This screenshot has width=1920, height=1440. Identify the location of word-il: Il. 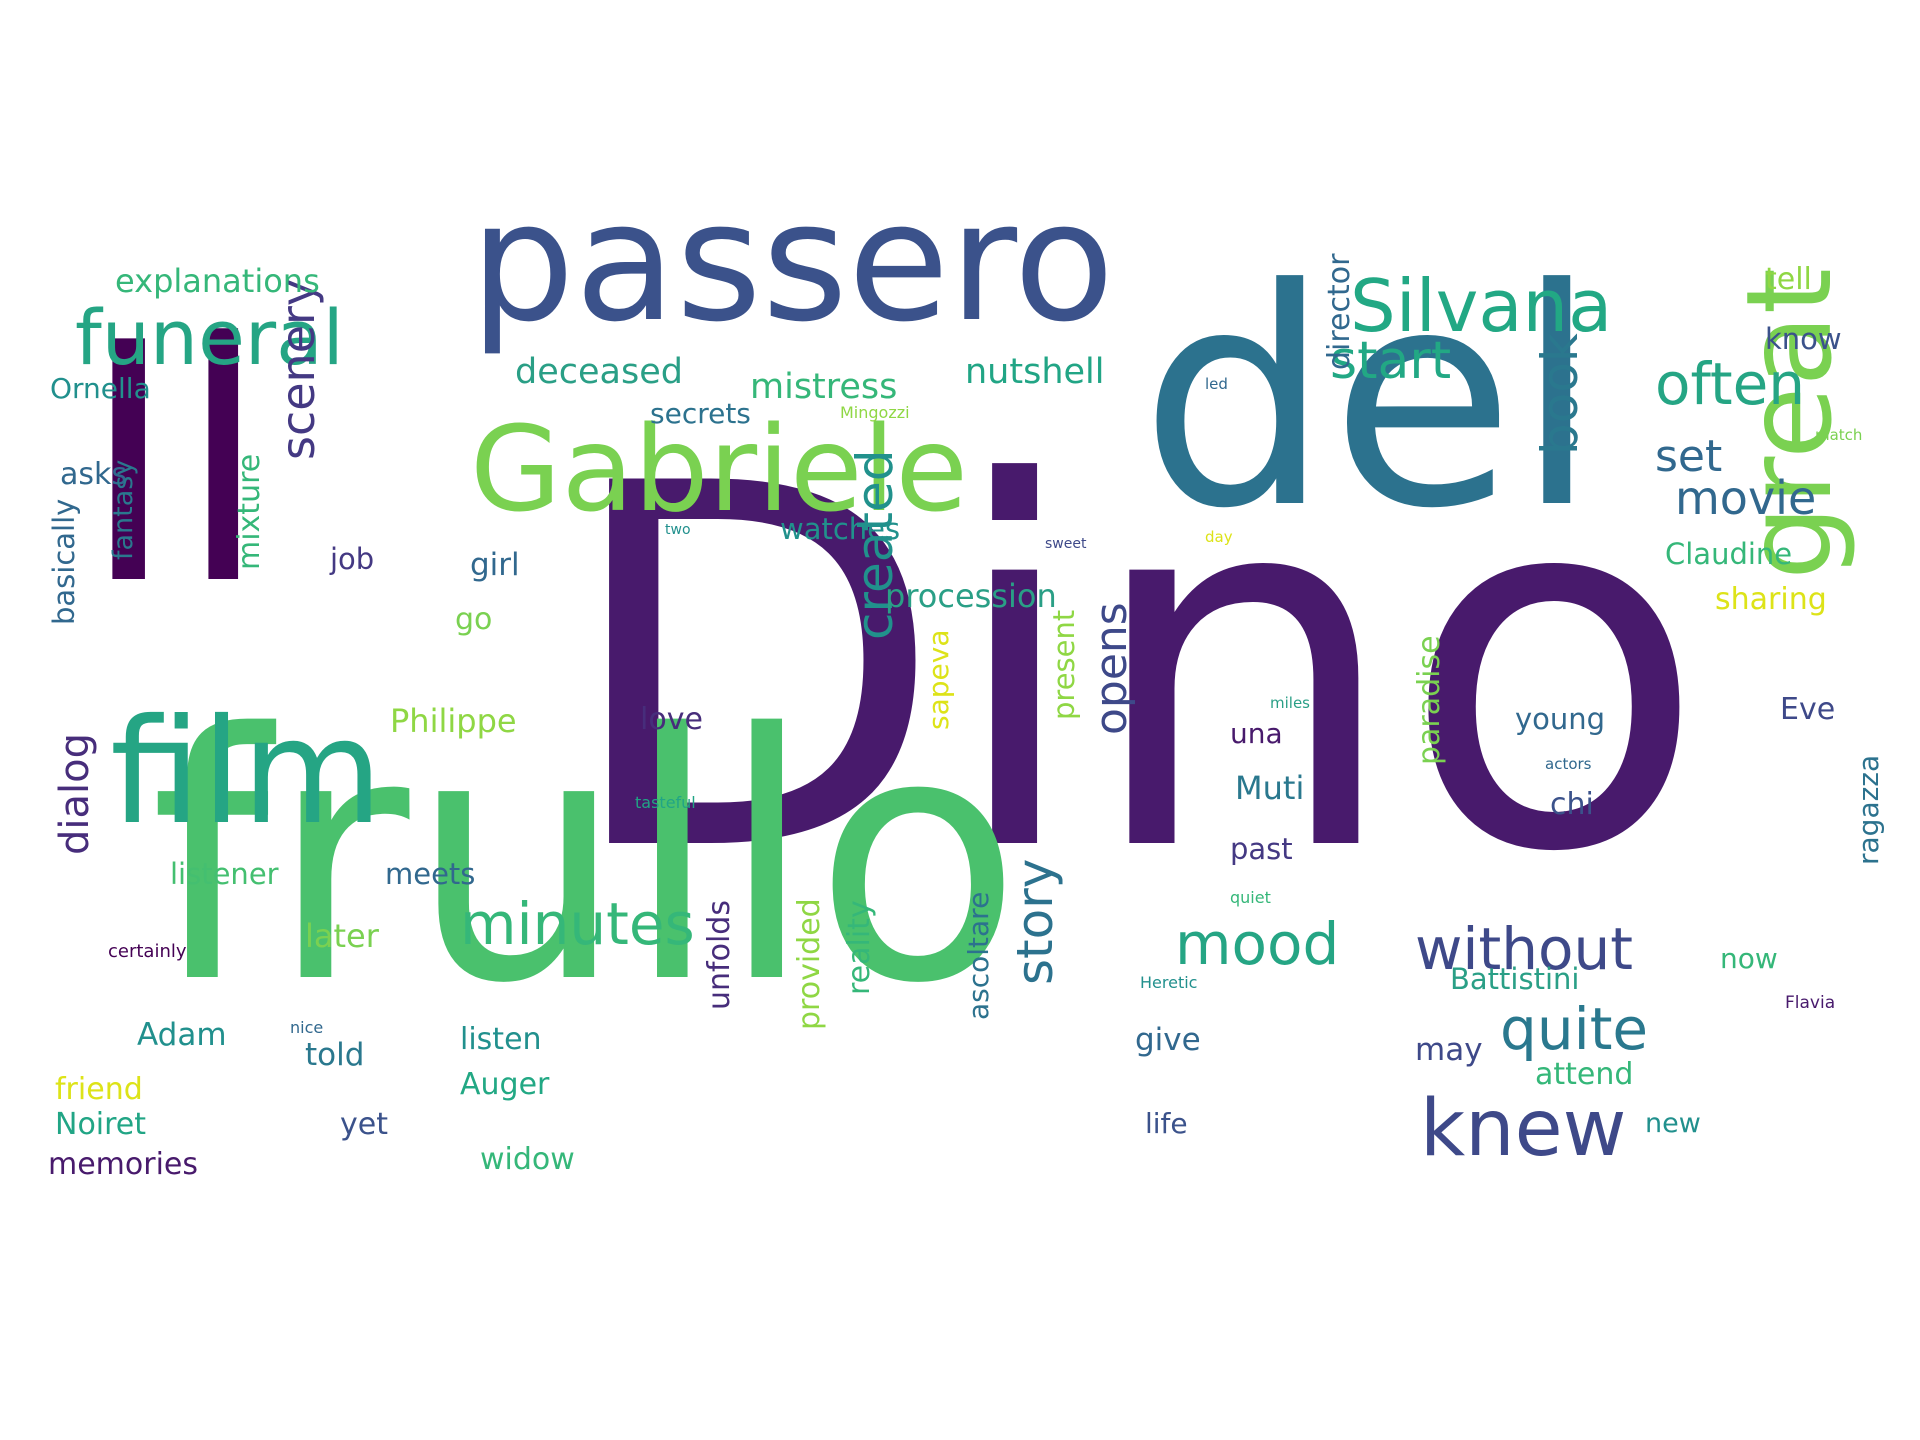
(175, 465).